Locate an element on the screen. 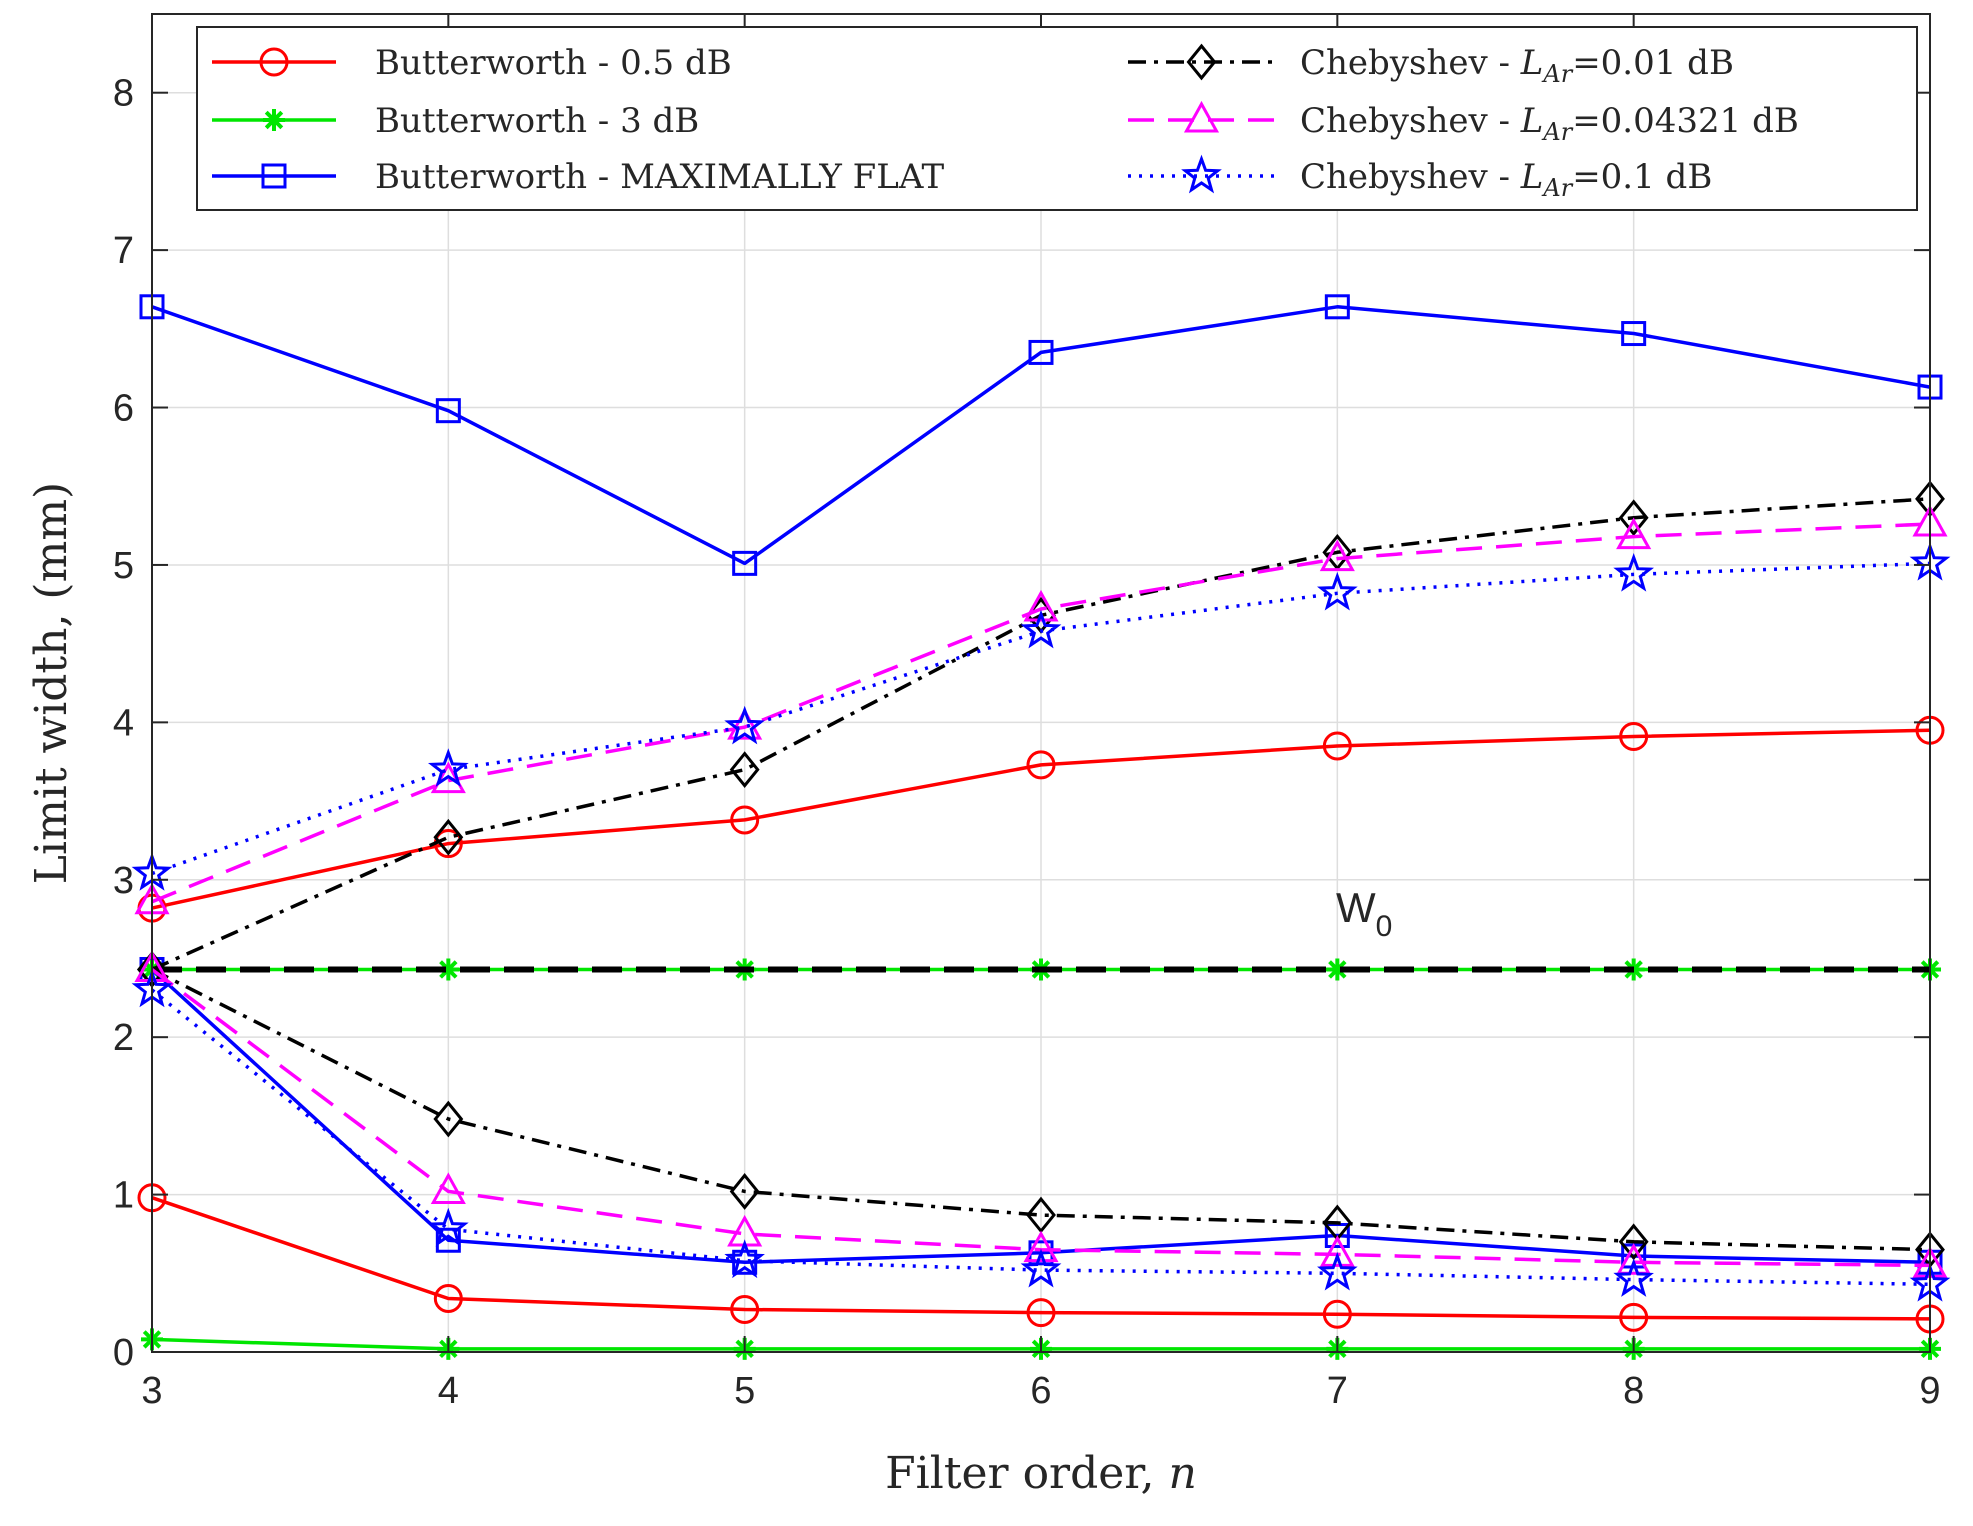  y-tick-label: 0 is located at coordinates (123, 1353).